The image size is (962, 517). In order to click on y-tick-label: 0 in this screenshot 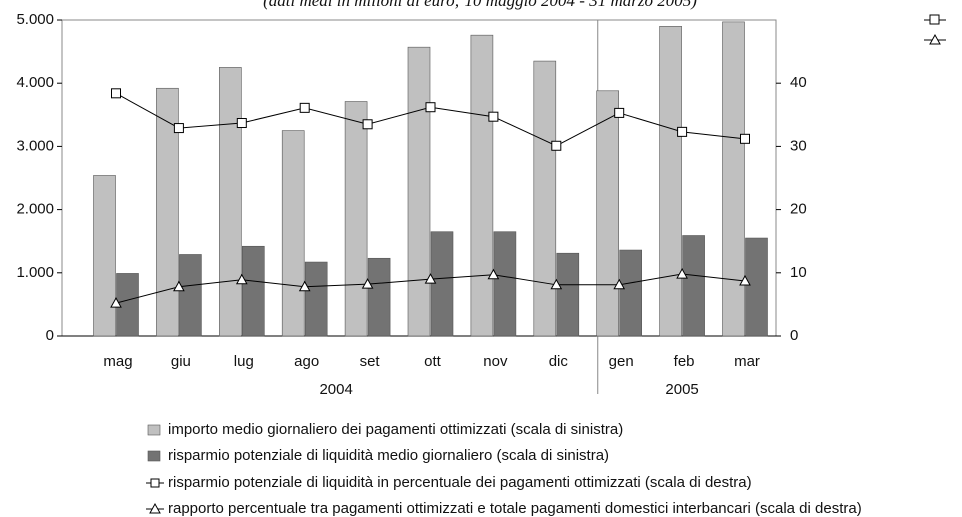, I will do `click(50, 335)`.